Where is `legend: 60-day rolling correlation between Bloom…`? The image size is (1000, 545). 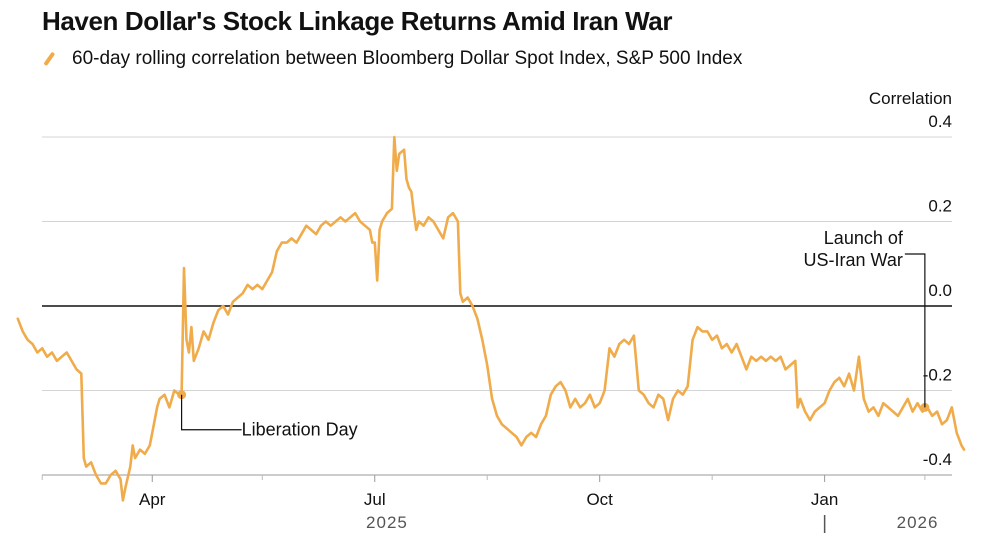 legend: 60-day rolling correlation between Bloom… is located at coordinates (392, 59).